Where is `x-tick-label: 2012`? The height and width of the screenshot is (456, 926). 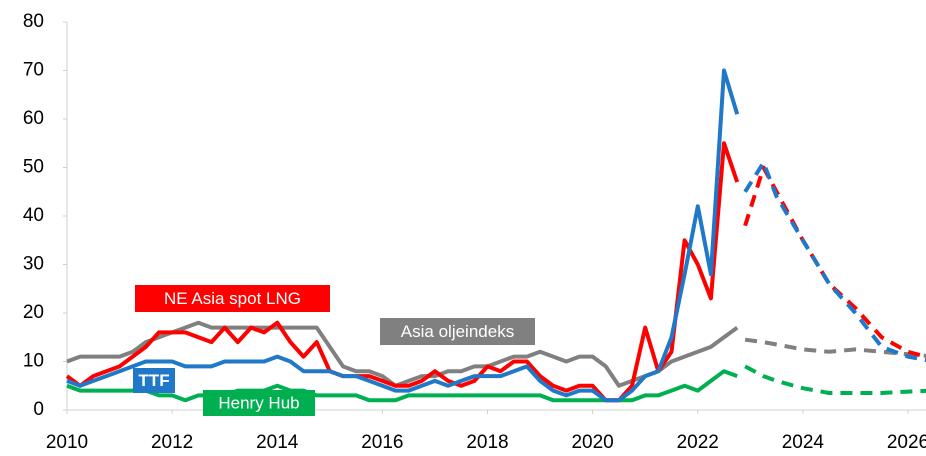
x-tick-label: 2012 is located at coordinates (172, 442).